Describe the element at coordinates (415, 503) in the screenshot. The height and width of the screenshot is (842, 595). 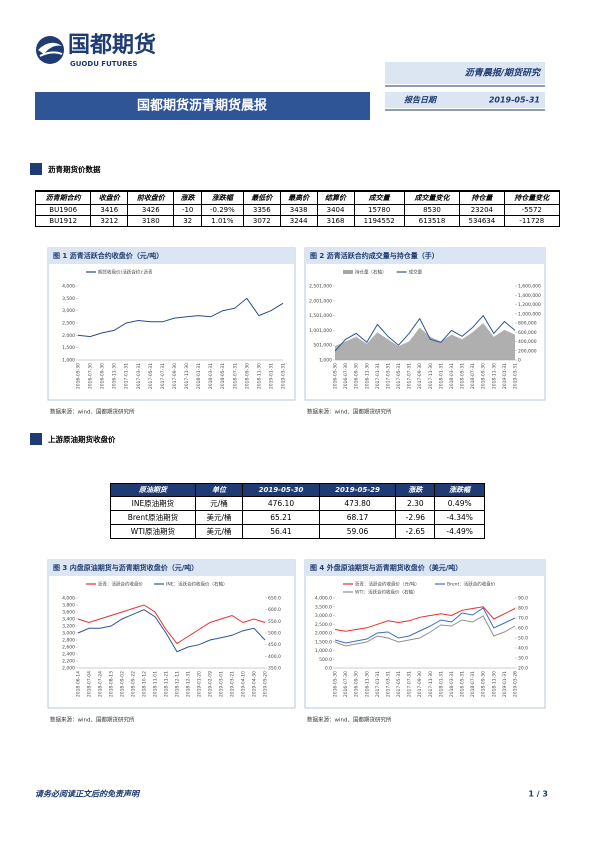
I see `table-cell: 2.30` at that location.